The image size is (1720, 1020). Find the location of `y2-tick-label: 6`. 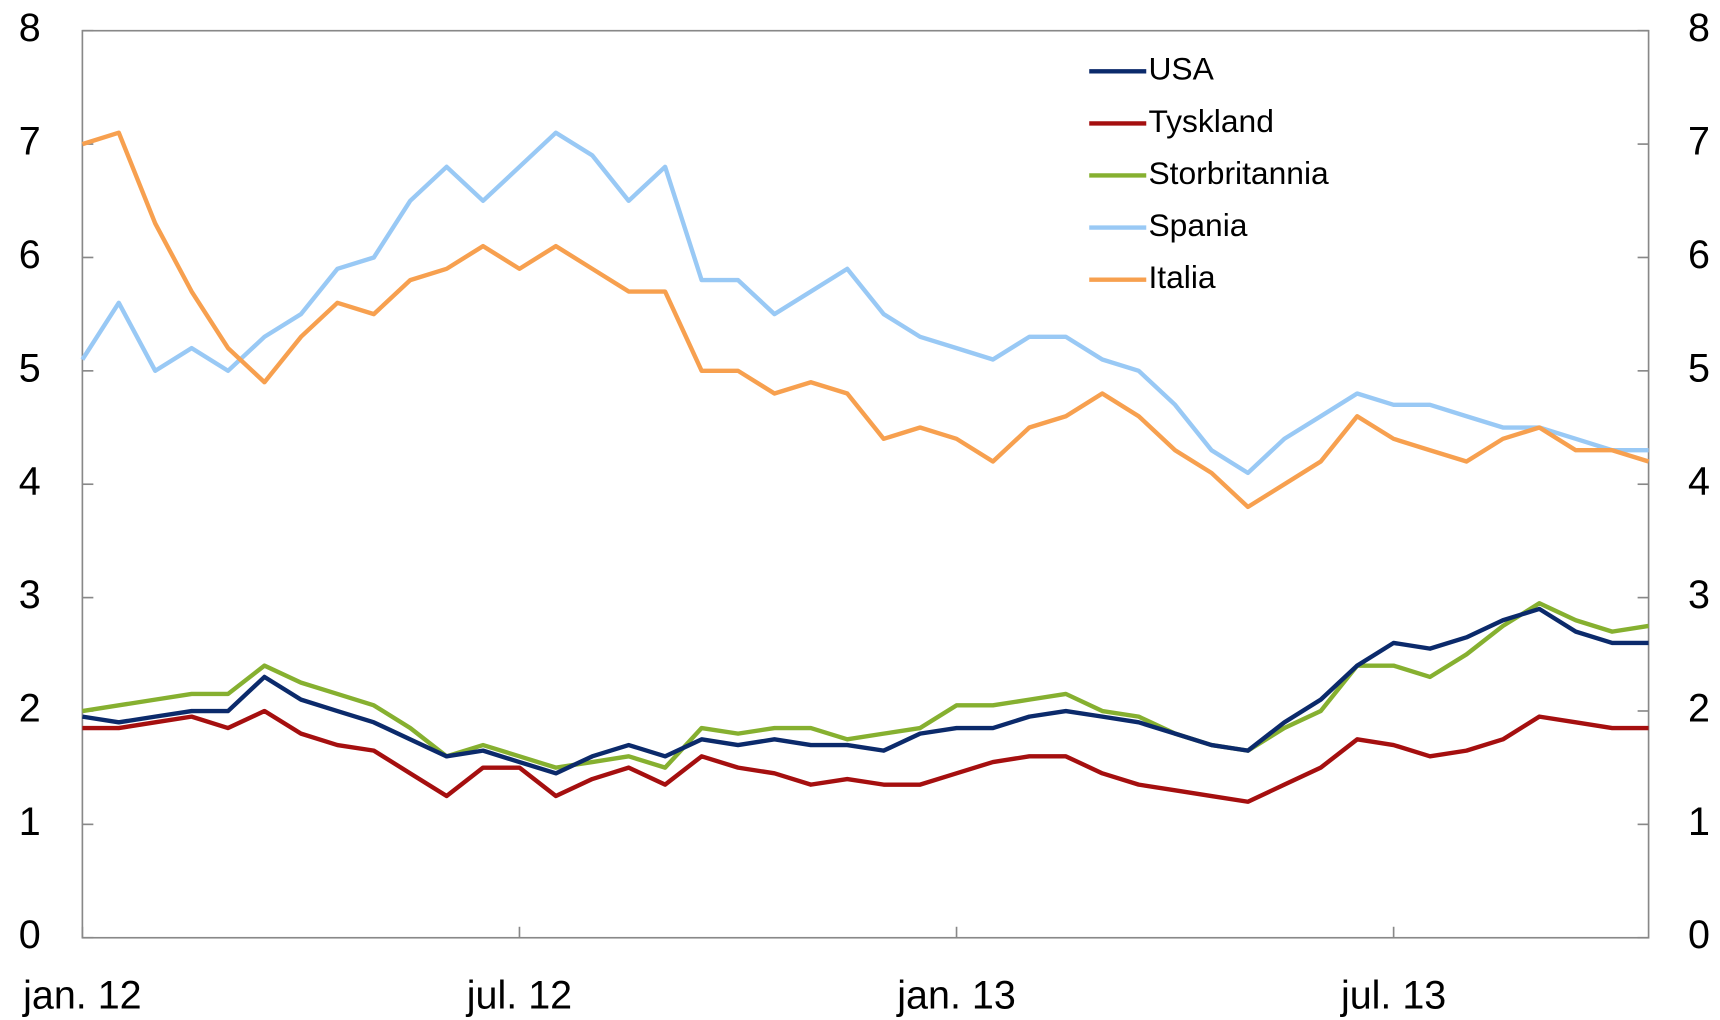

y2-tick-label: 6 is located at coordinates (1699, 255).